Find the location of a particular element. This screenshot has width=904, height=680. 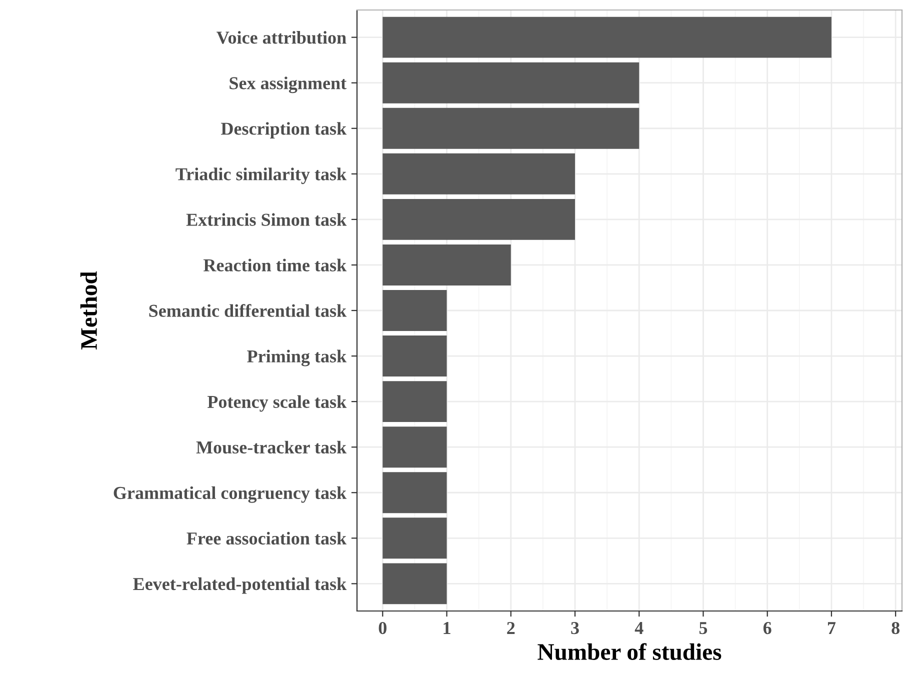

y-tick-label: Mouse-tracker task is located at coordinates (271, 447).